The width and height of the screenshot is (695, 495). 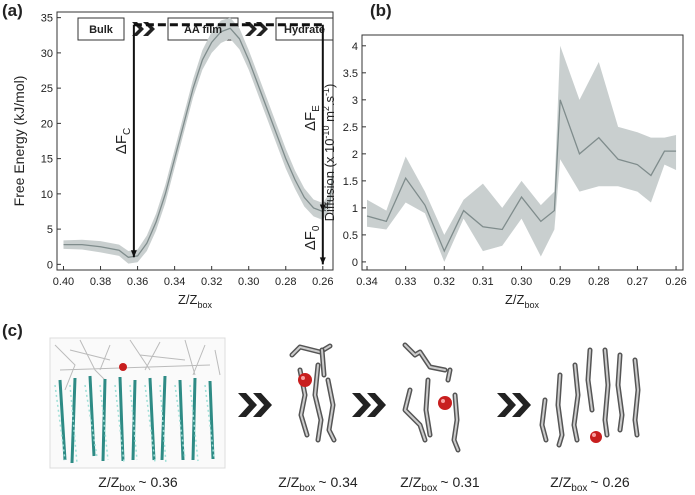 I want to click on panel-label: (c), so click(x=12, y=330).